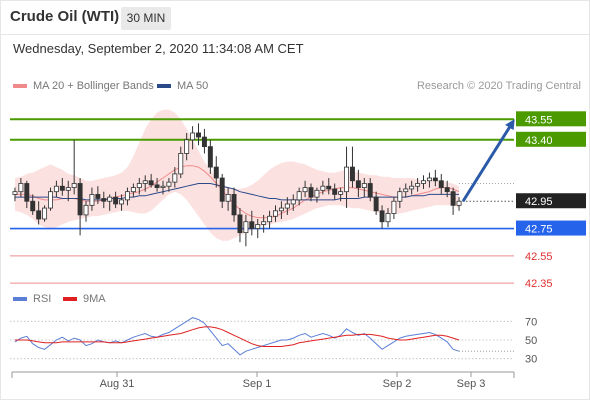  I want to click on x-tick-label: Sep 3, so click(471, 384).